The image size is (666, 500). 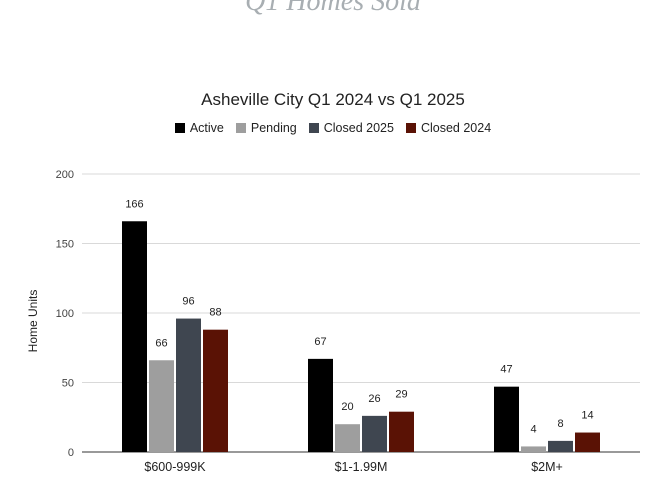 What do you see at coordinates (71, 453) in the screenshot?
I see `y-tick-label: 0` at bounding box center [71, 453].